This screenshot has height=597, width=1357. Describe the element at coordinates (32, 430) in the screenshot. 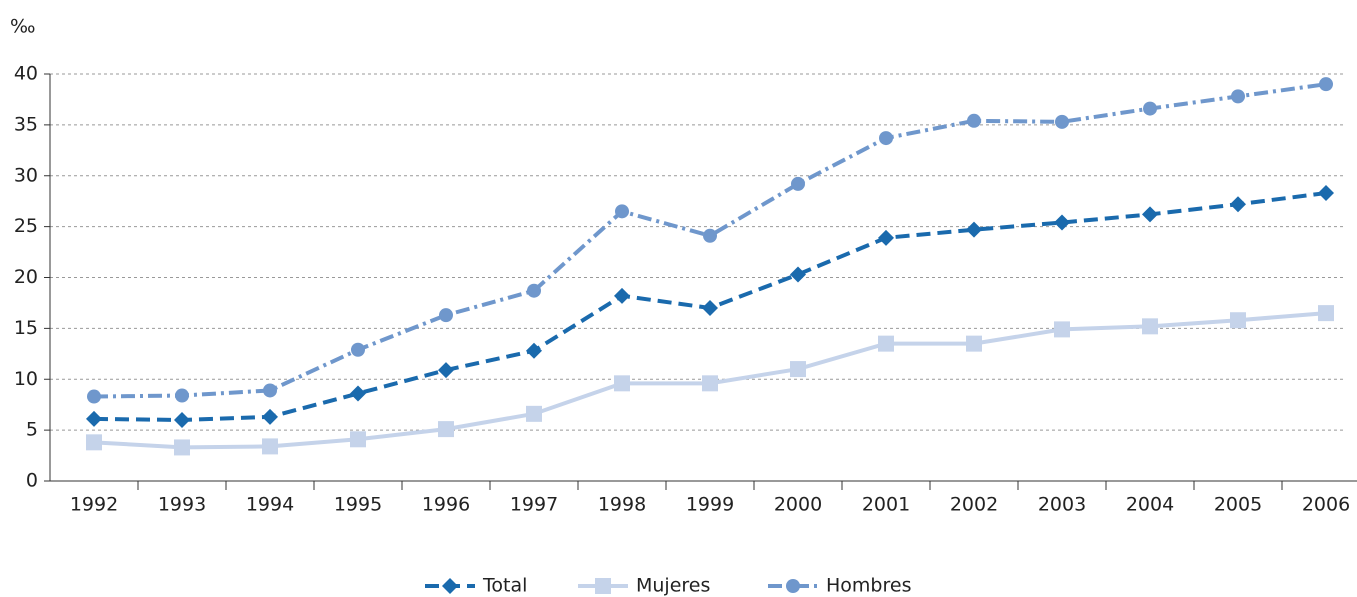

I see `y-tick-label: 5` at that location.